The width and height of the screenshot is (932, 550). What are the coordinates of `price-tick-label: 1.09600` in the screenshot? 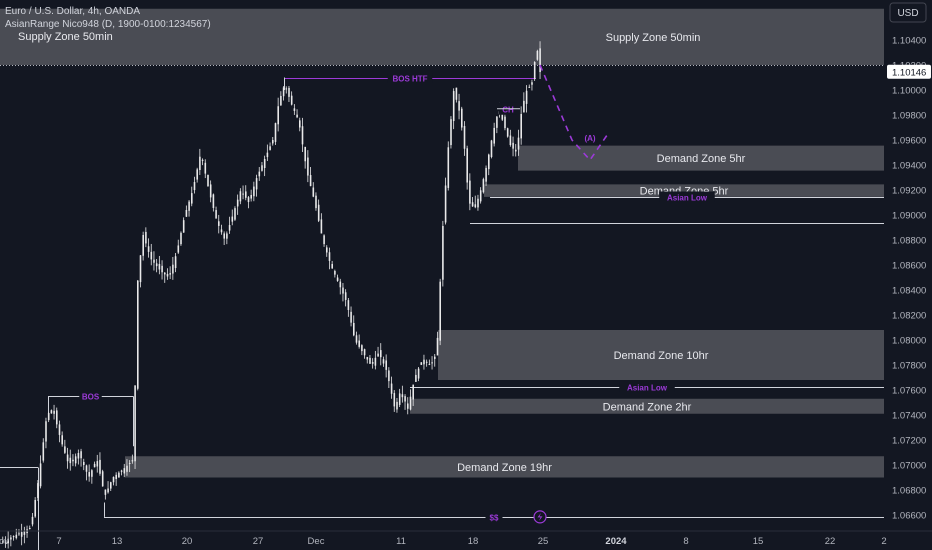 It's located at (909, 141).